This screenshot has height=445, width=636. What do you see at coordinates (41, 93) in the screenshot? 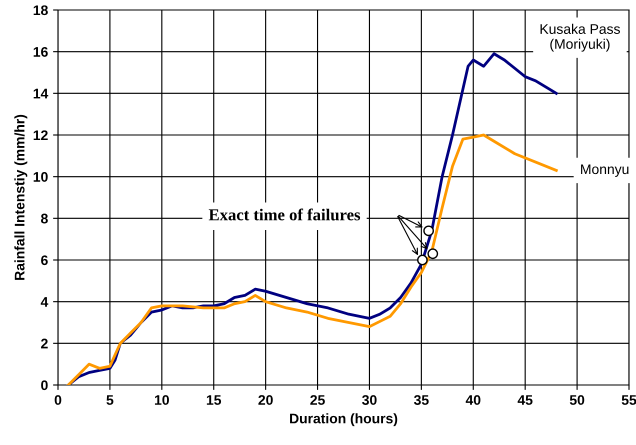
I see `y-tick-label: 14` at bounding box center [41, 93].